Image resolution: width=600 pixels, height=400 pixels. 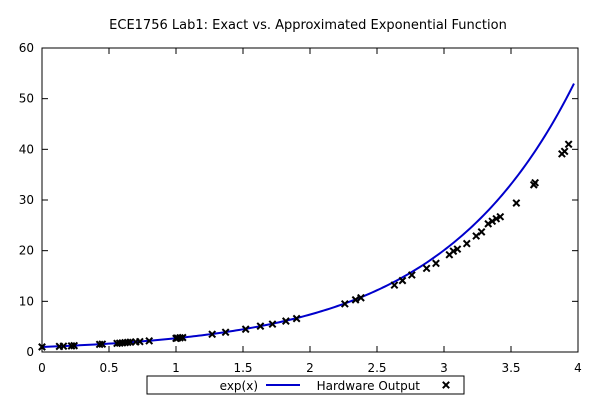 I want to click on x-tick-label: 2, so click(x=310, y=368).